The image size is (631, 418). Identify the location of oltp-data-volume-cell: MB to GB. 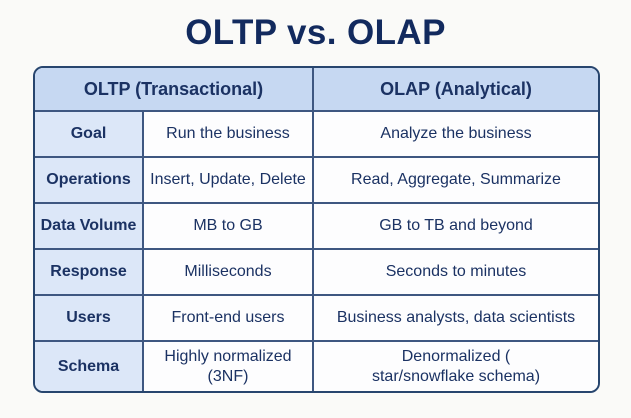
(229, 227).